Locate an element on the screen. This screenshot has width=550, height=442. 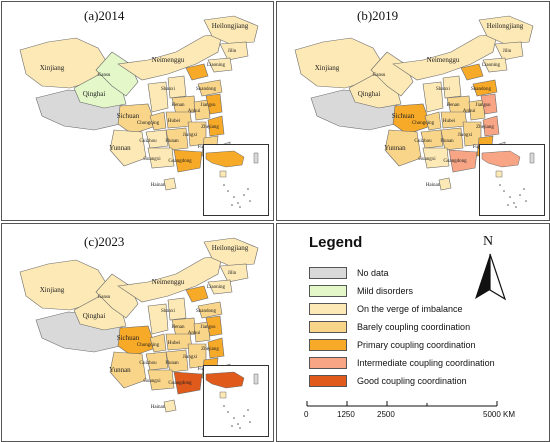
province-jilin is located at coordinates (234, 51).